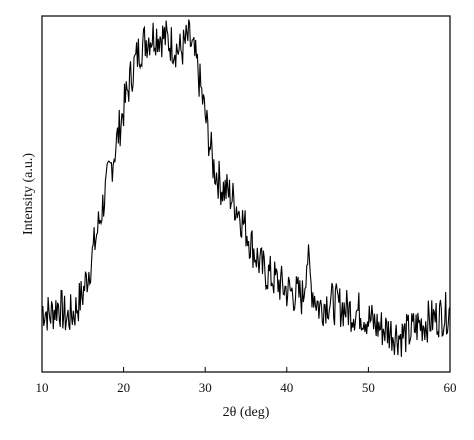  I want to click on x-tick-label: 30, so click(205, 387).